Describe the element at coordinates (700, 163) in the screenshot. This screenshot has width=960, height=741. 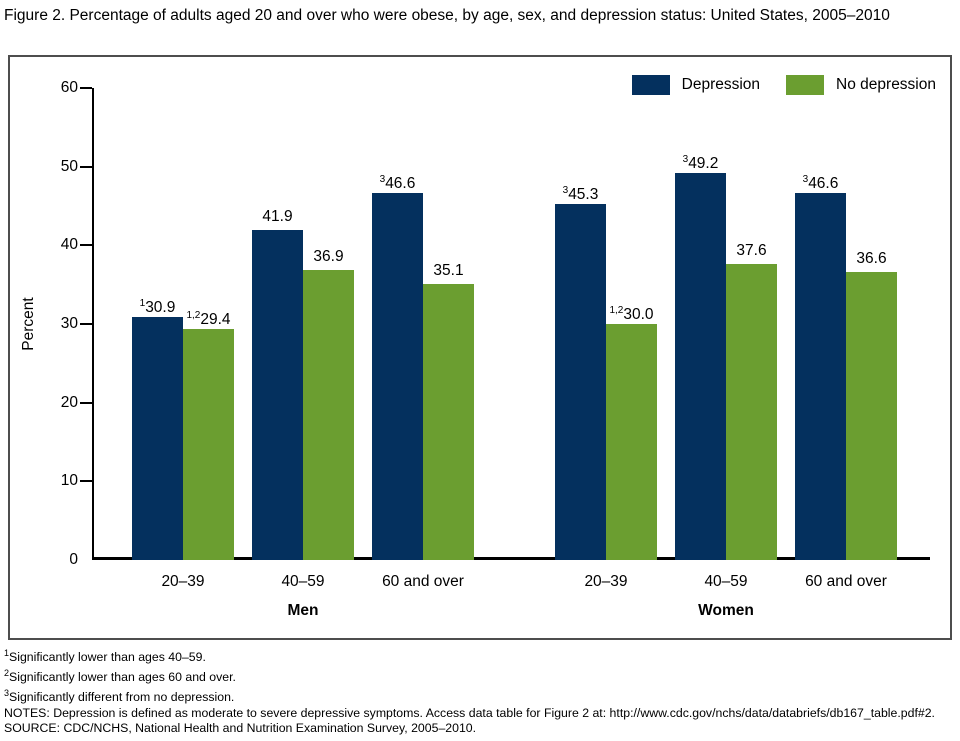
I see `bar-value-label: 349.2` at that location.